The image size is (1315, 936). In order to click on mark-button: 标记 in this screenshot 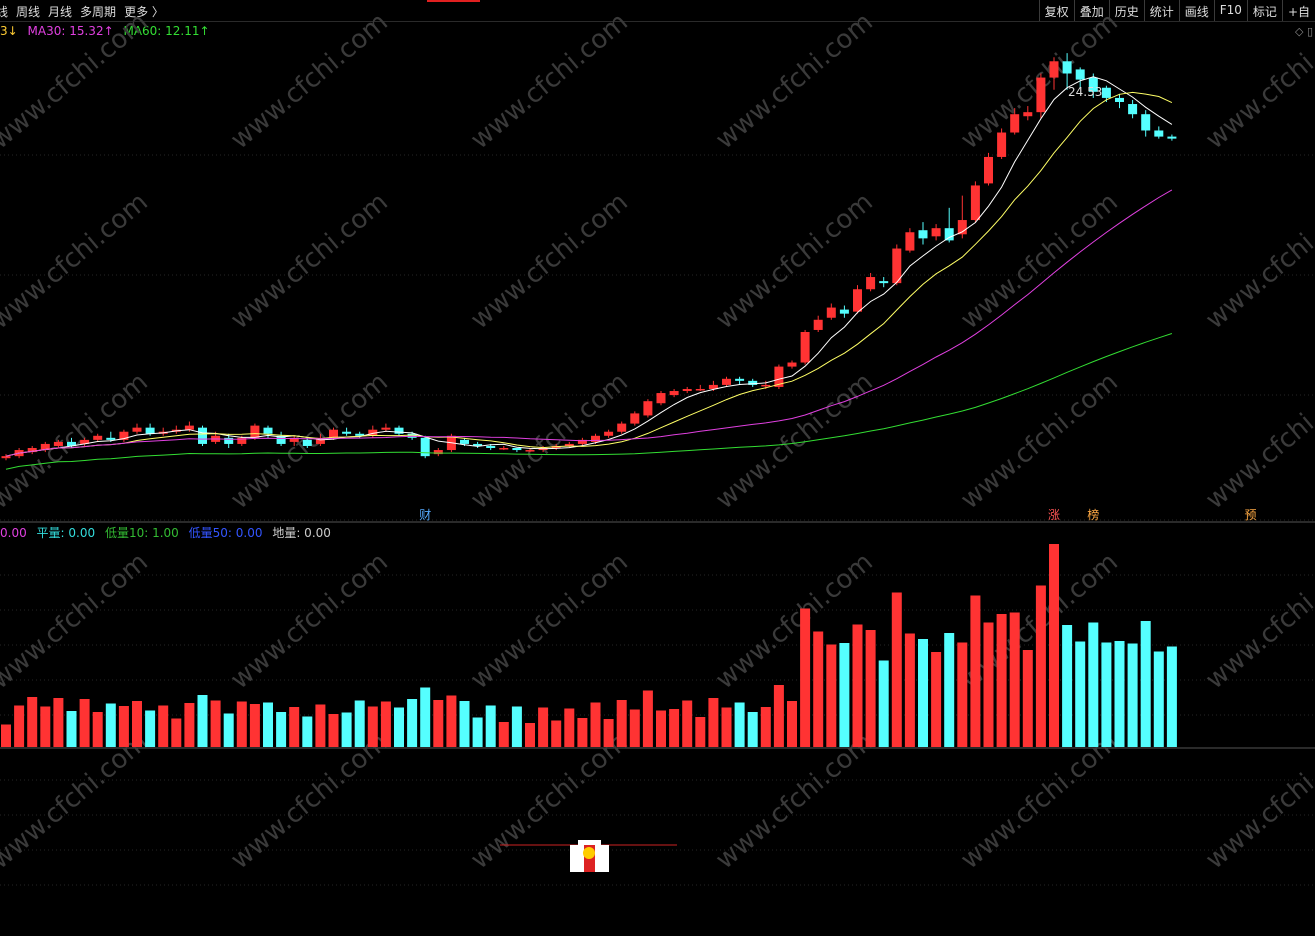, I will do `click(1264, 10)`.